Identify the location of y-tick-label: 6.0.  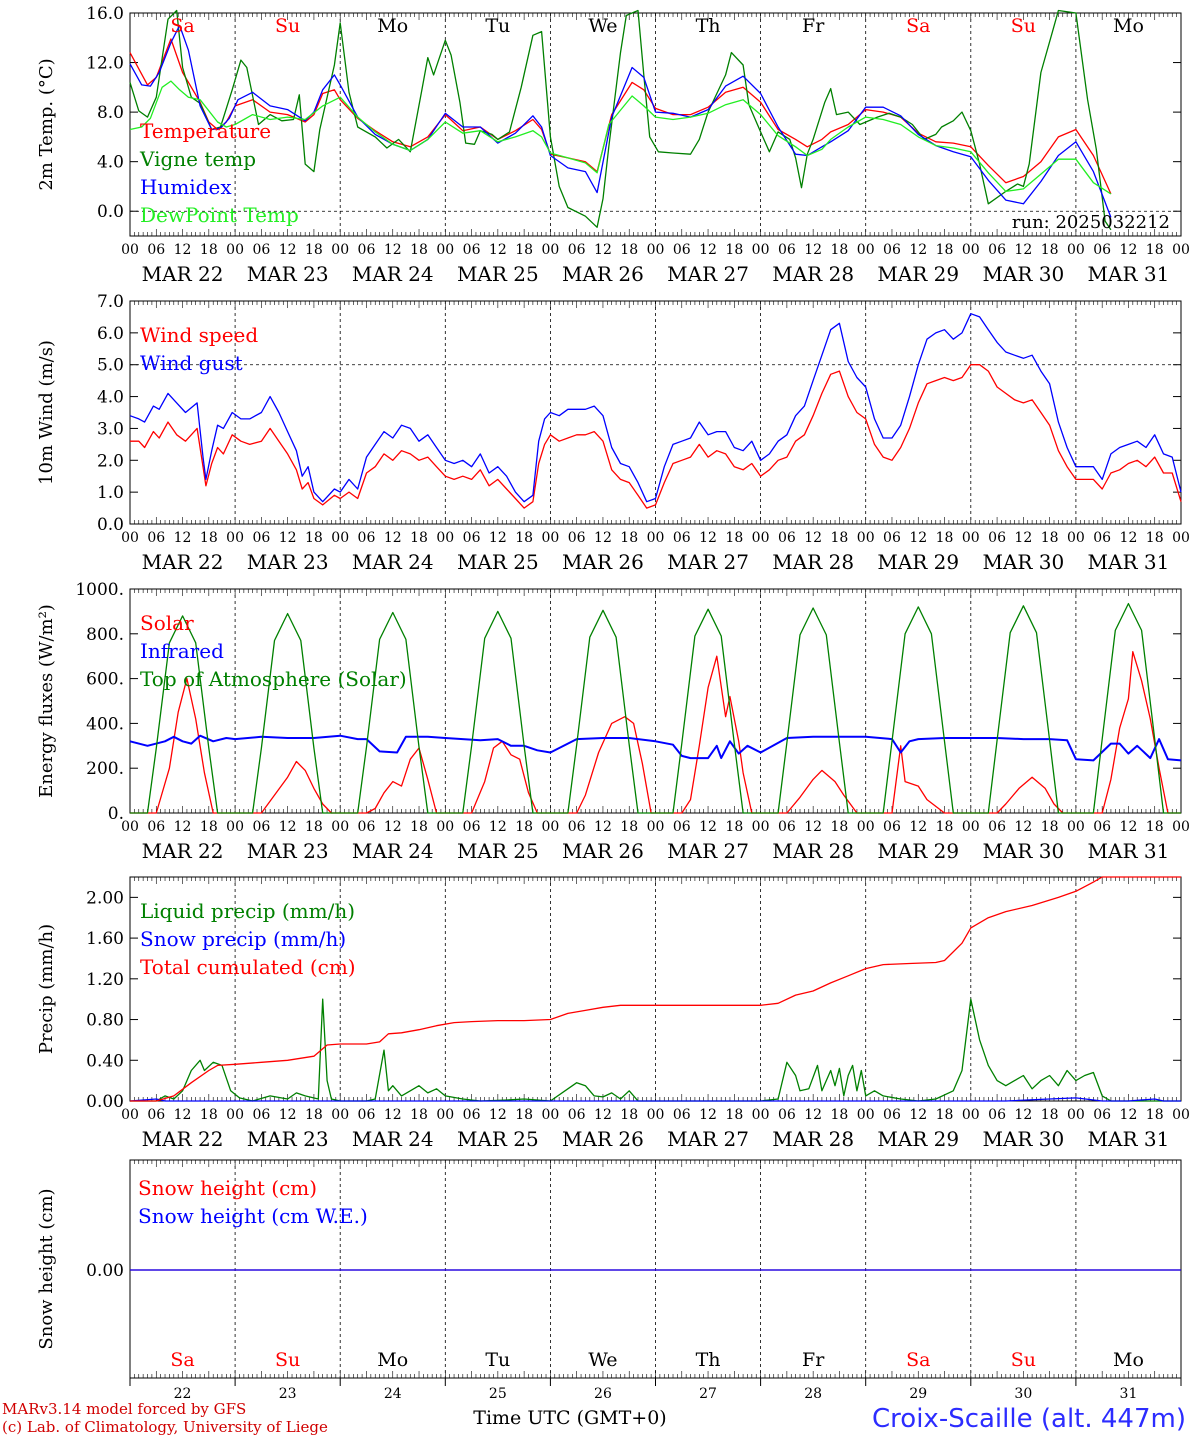
(110, 334).